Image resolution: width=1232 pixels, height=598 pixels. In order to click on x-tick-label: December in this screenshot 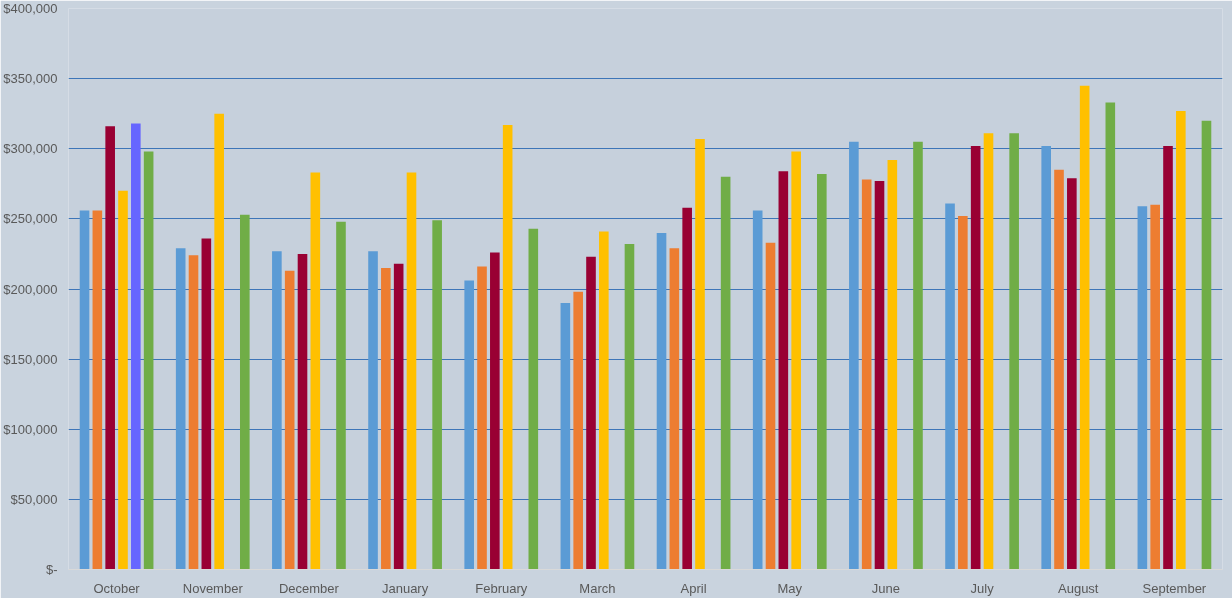, I will do `click(309, 588)`.